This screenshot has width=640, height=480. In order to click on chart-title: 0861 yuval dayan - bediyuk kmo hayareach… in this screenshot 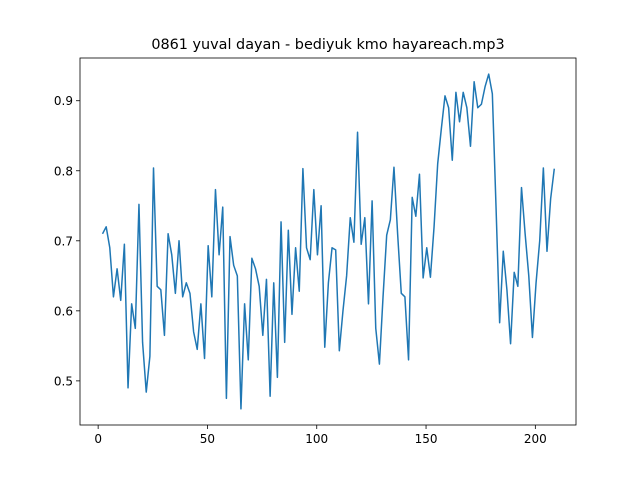, I will do `click(327, 45)`.